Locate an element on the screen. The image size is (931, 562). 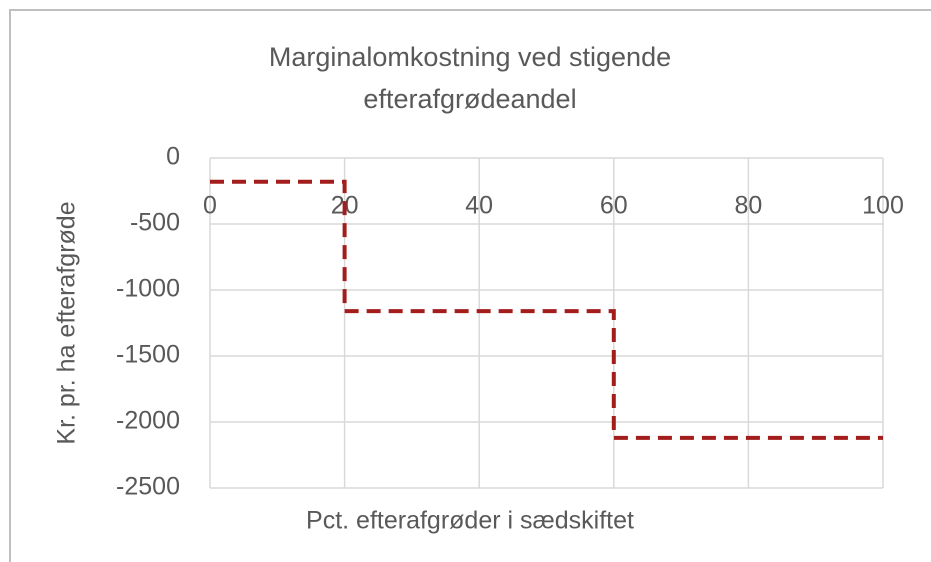
x-tick-label: 100 is located at coordinates (883, 206).